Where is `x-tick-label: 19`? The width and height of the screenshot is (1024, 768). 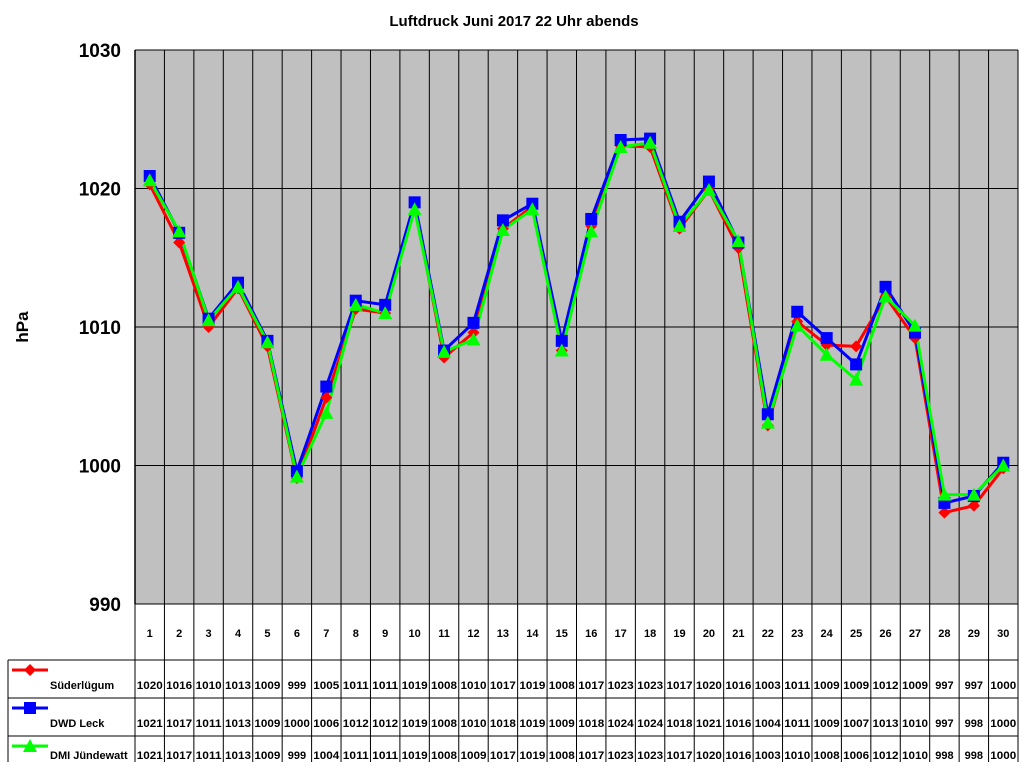 x-tick-label: 19 is located at coordinates (679, 634).